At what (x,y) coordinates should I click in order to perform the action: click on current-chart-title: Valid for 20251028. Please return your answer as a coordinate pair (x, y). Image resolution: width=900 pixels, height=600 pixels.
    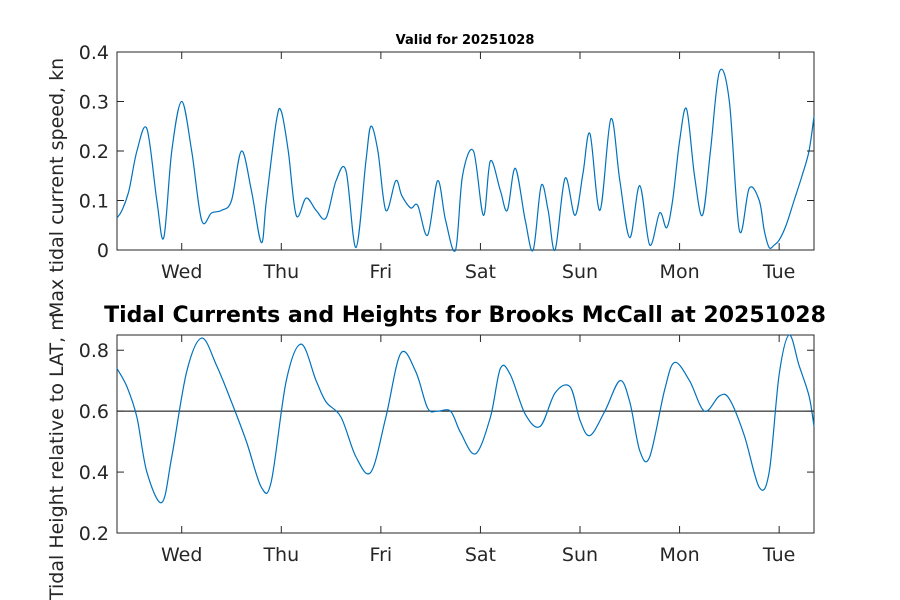
    Looking at the image, I should click on (465, 40).